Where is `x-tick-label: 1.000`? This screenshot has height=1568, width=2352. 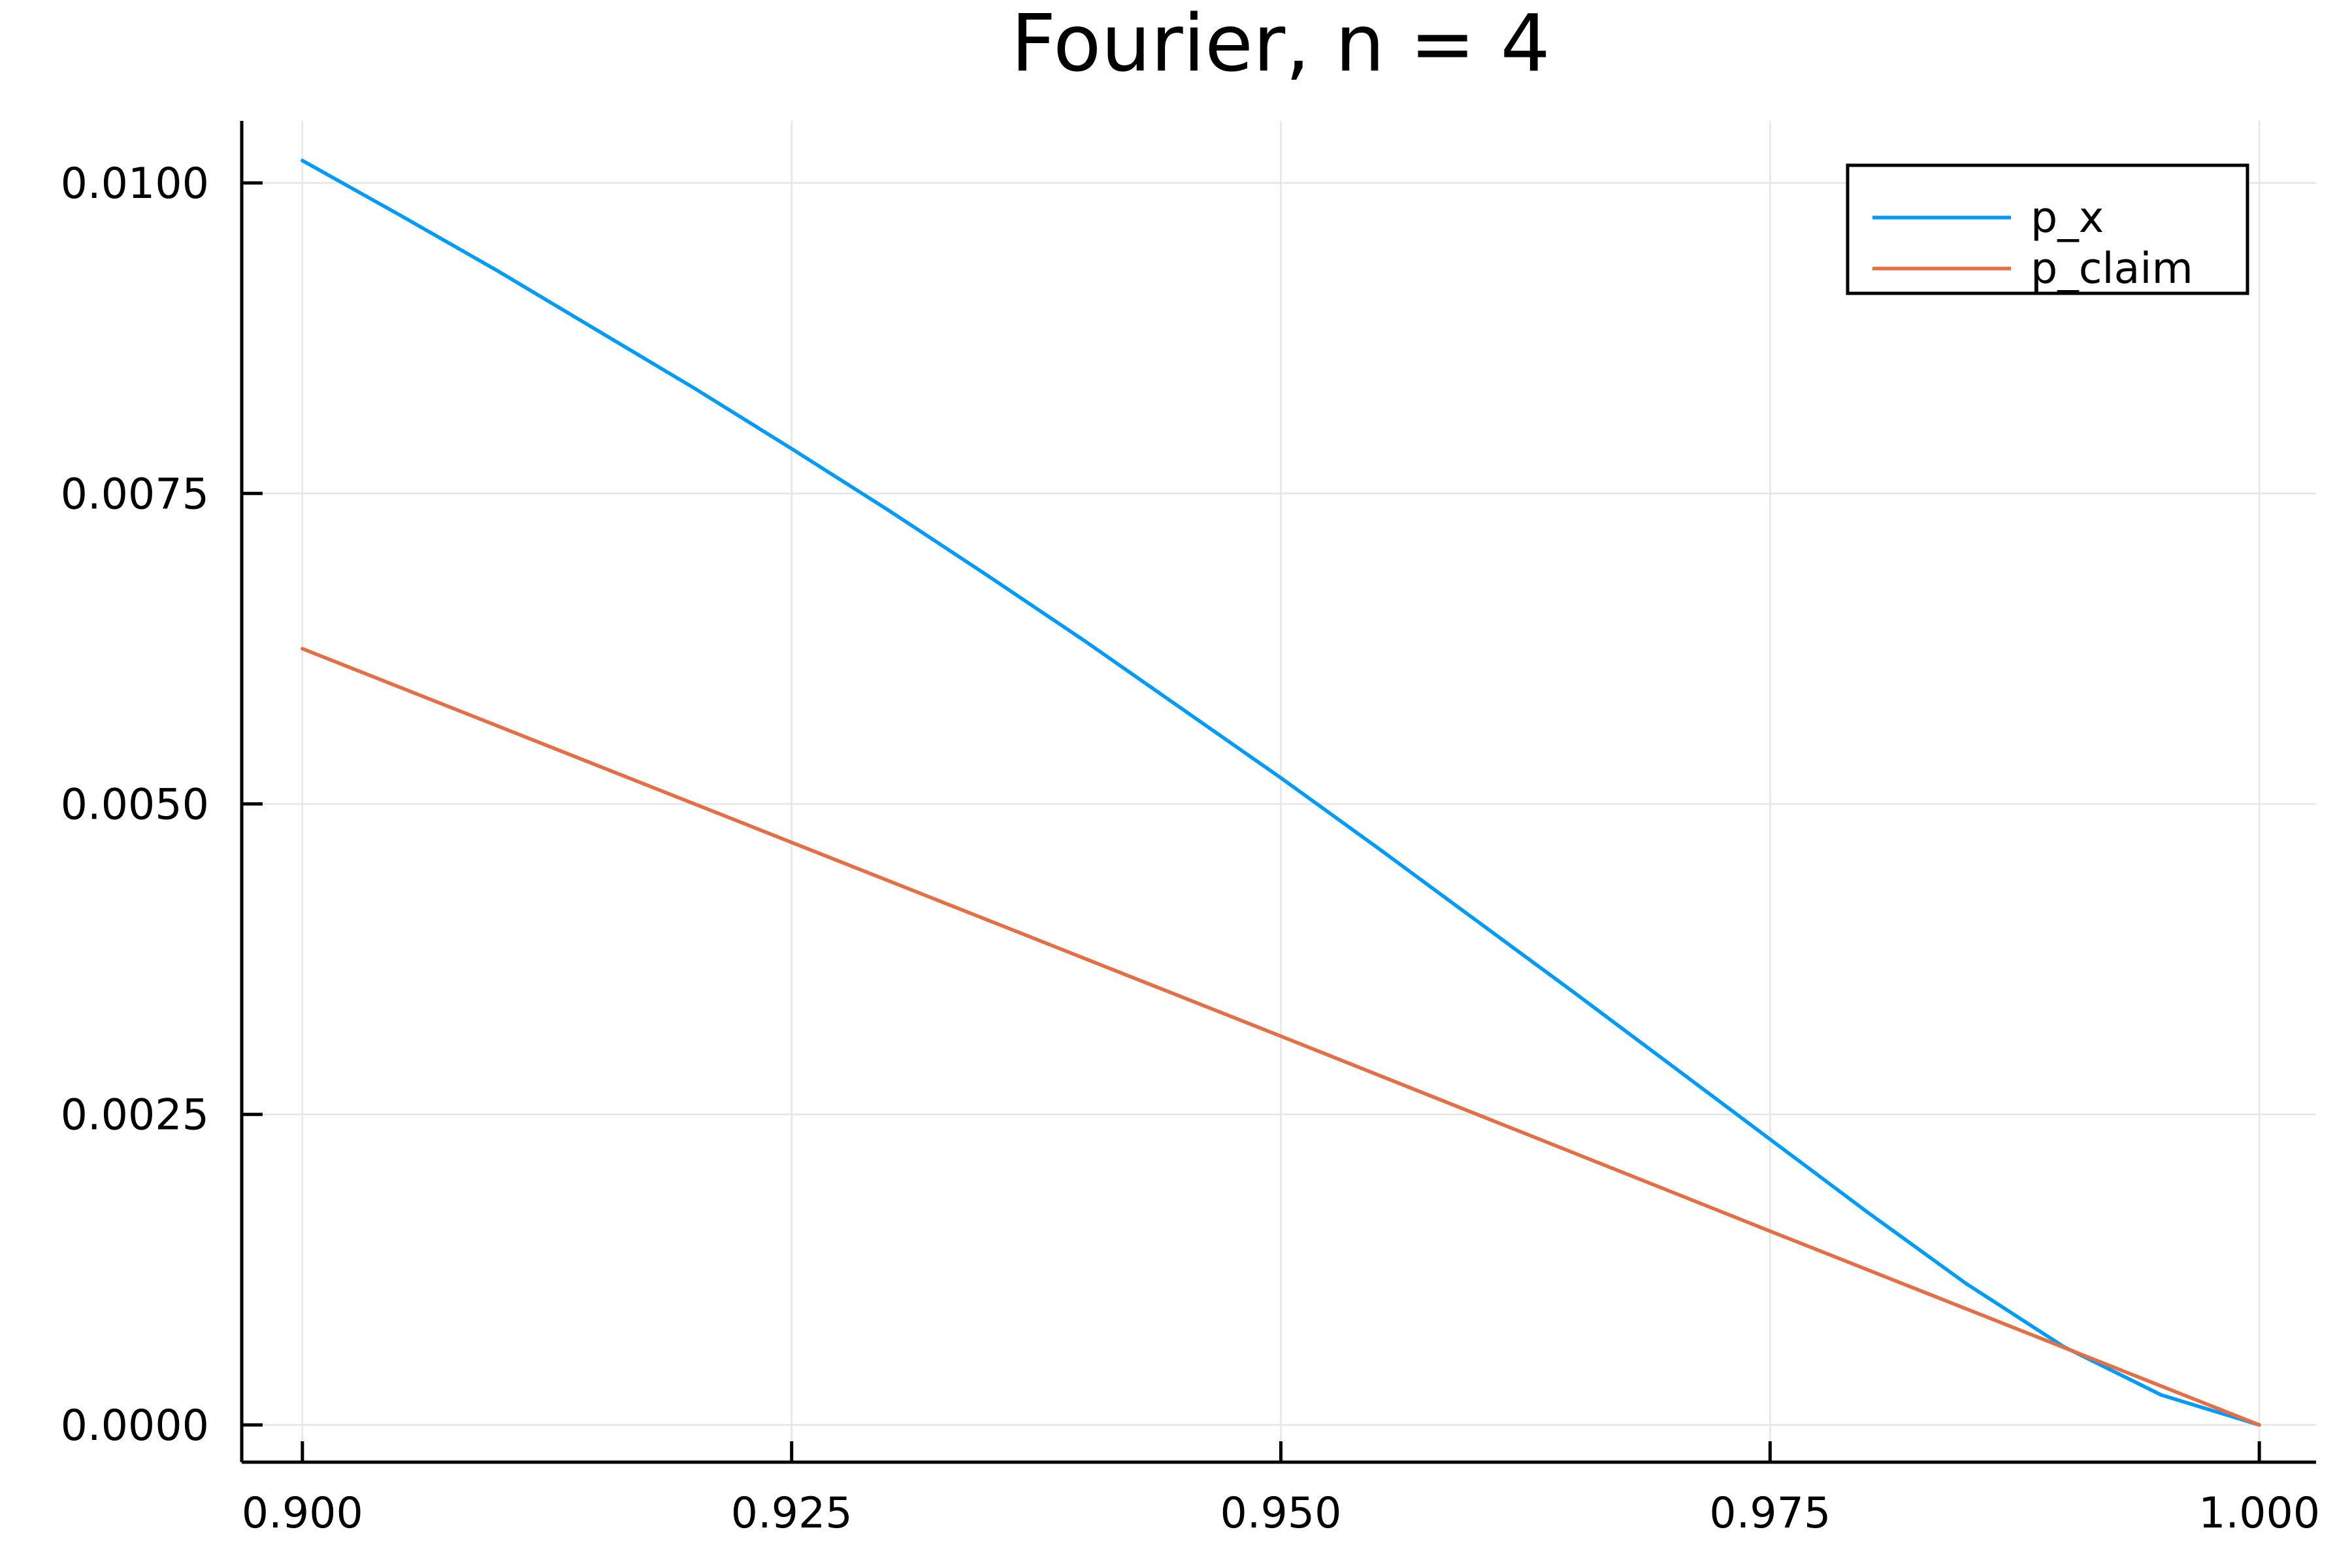
x-tick-label: 1.000 is located at coordinates (2259, 1513).